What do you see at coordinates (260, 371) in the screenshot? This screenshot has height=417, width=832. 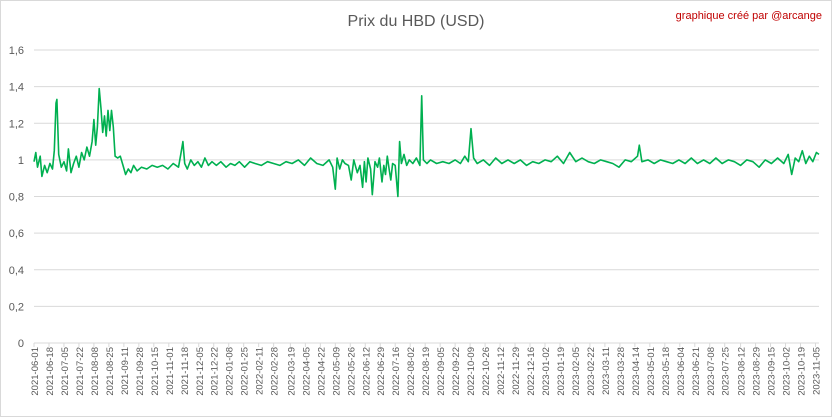 I see `x-tick-label: 2022-02-11` at bounding box center [260, 371].